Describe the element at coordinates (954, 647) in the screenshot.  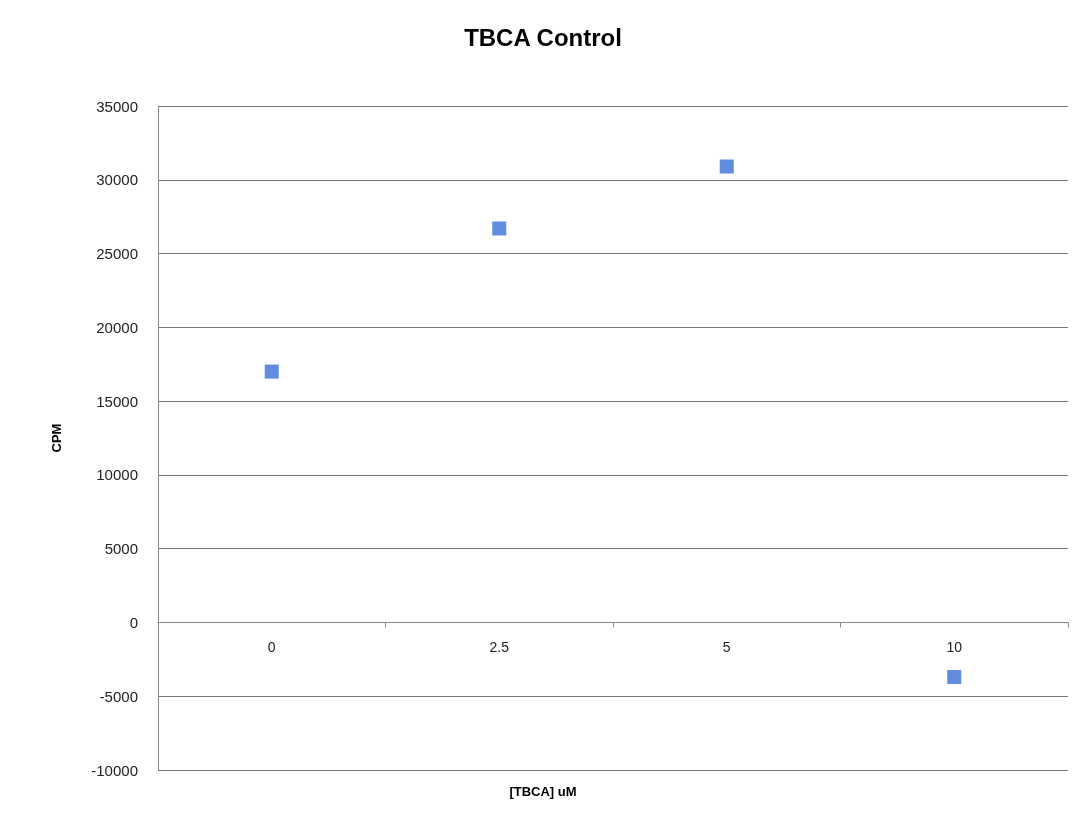
I see `x-tick-label: 10` at that location.